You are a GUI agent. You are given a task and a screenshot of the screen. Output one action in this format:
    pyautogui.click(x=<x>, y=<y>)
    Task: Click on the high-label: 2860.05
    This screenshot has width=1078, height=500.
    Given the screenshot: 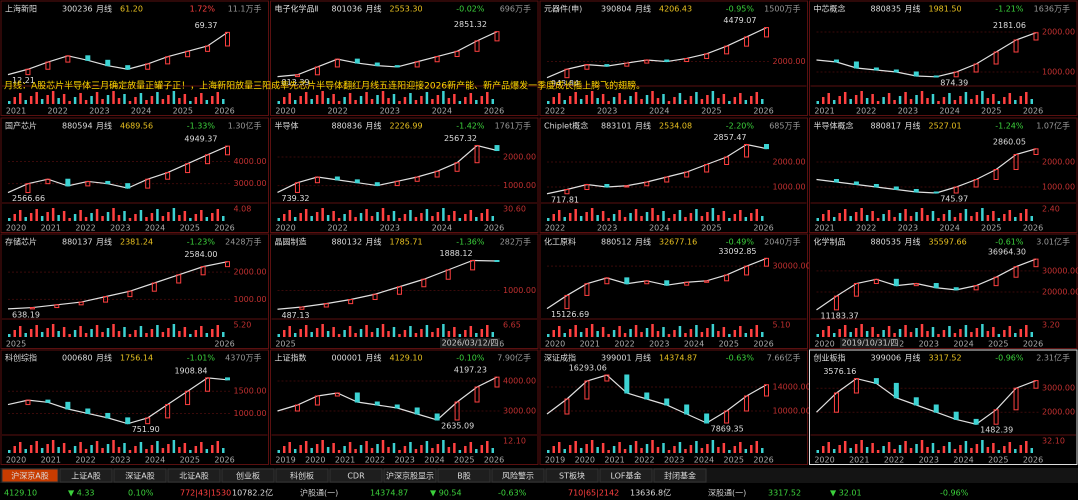 What is the action you would take?
    pyautogui.click(x=1009, y=141)
    